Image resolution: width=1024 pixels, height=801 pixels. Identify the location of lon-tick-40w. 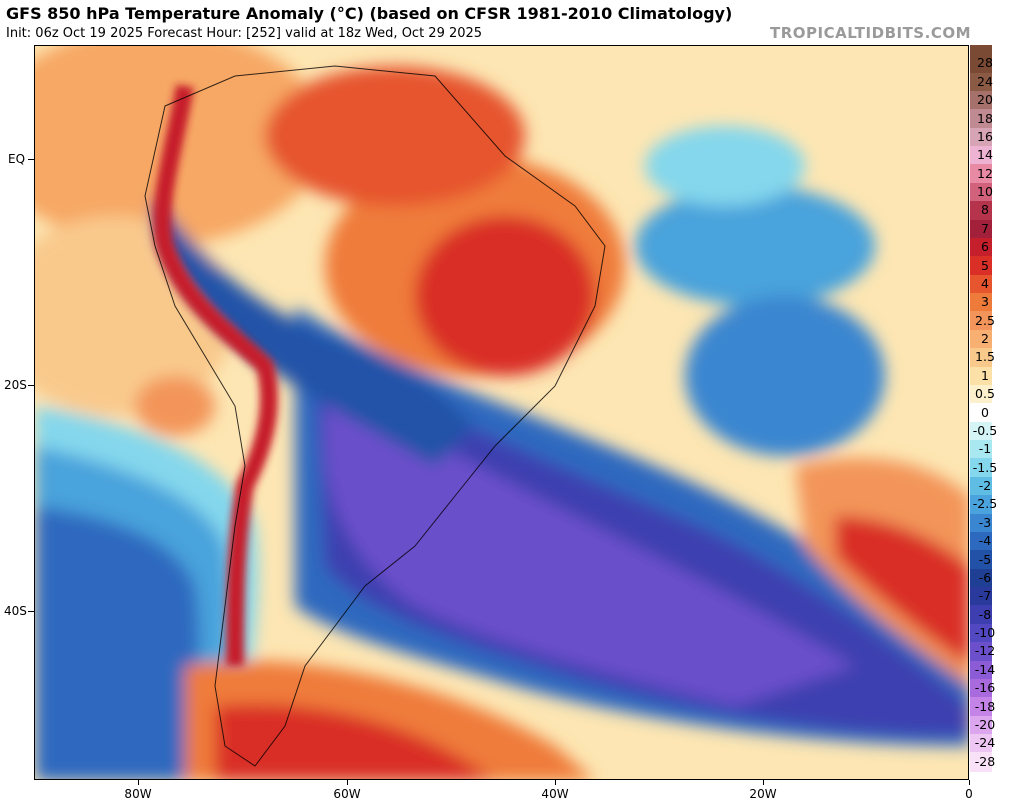
(555, 782).